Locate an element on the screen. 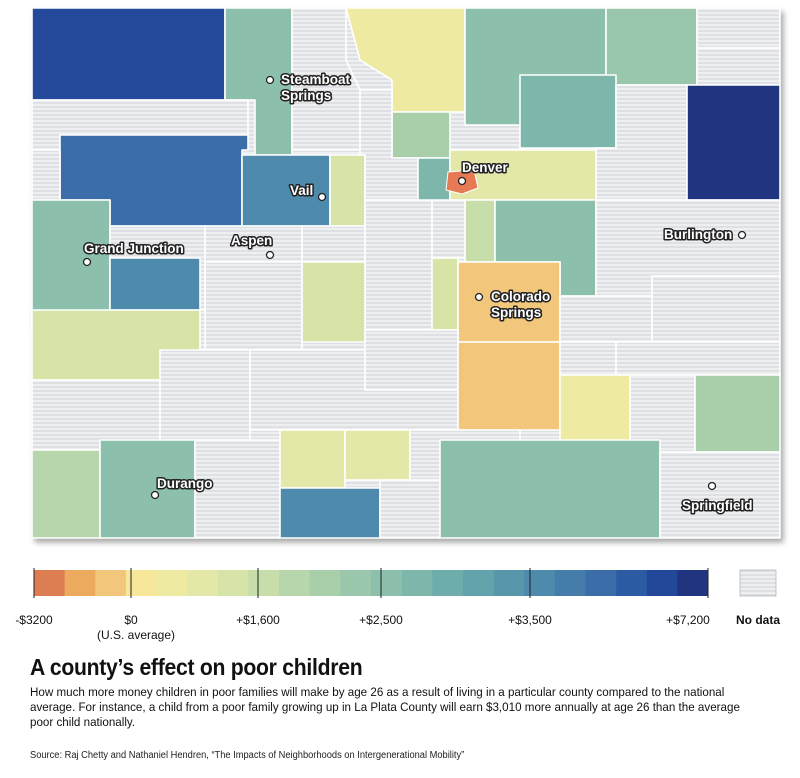  city-denver: Denver is located at coordinates (483, 172).